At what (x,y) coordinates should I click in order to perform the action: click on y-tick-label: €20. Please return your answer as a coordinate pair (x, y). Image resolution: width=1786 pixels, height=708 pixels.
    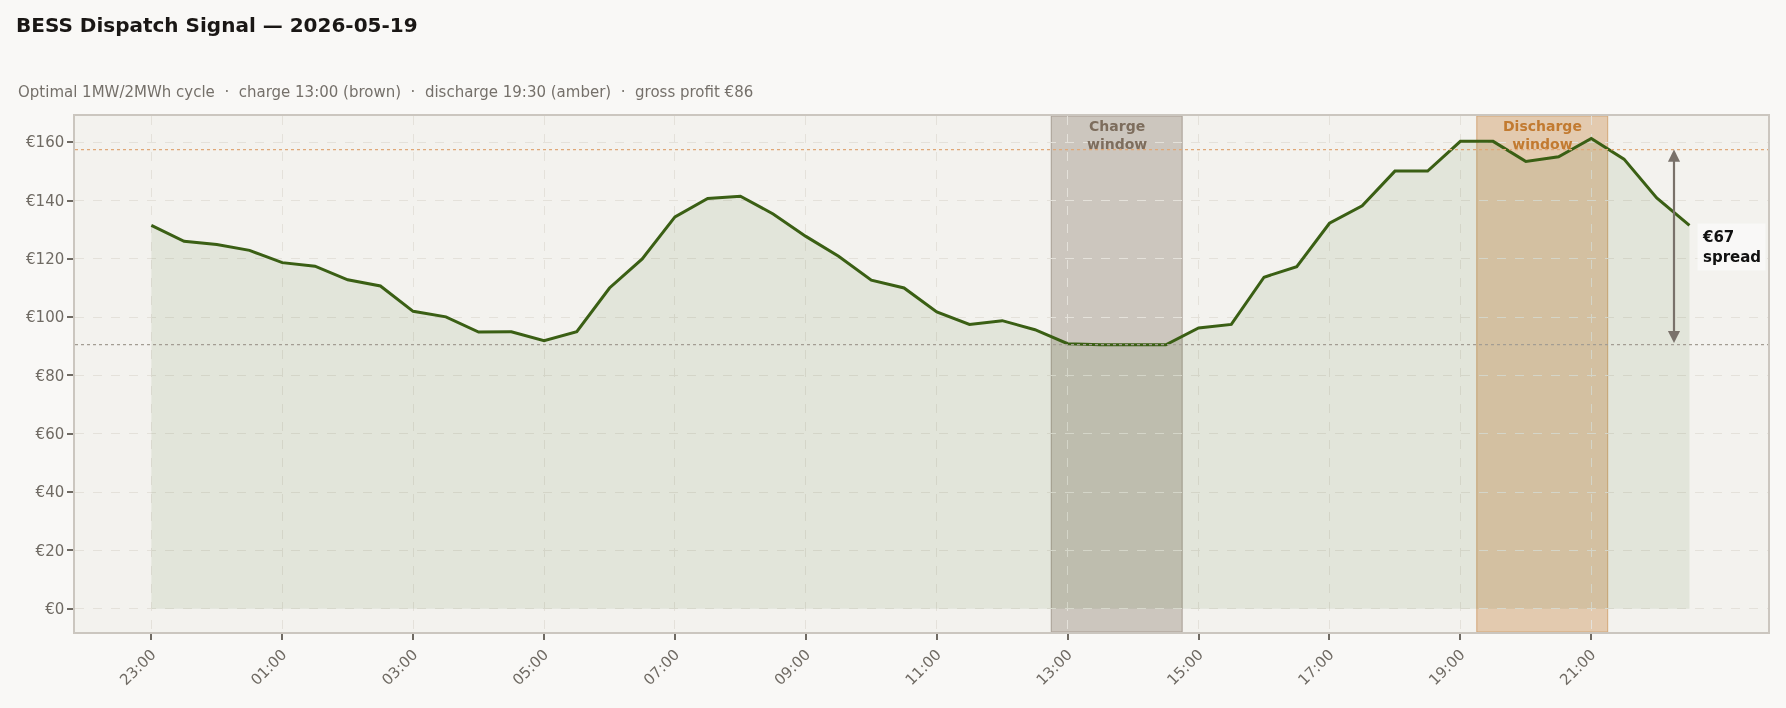
    Looking at the image, I should click on (50, 550).